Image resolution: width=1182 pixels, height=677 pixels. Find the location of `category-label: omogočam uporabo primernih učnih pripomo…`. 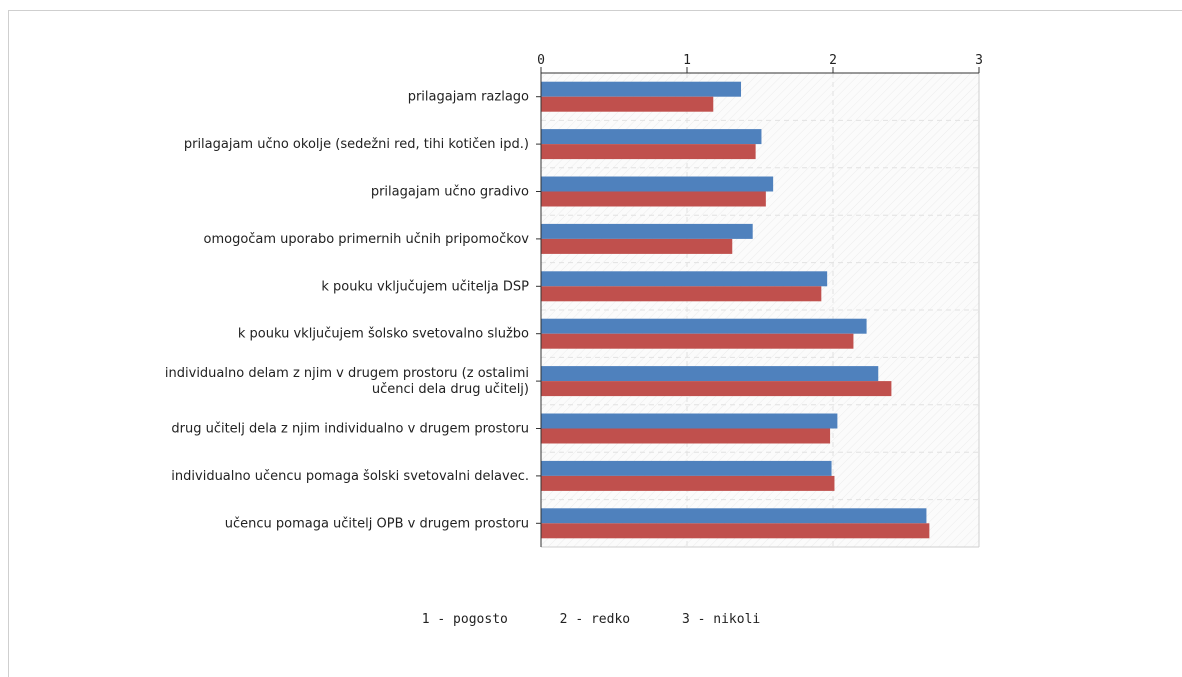

category-label: omogočam uporabo primernih učnih pripomo… is located at coordinates (367, 239).